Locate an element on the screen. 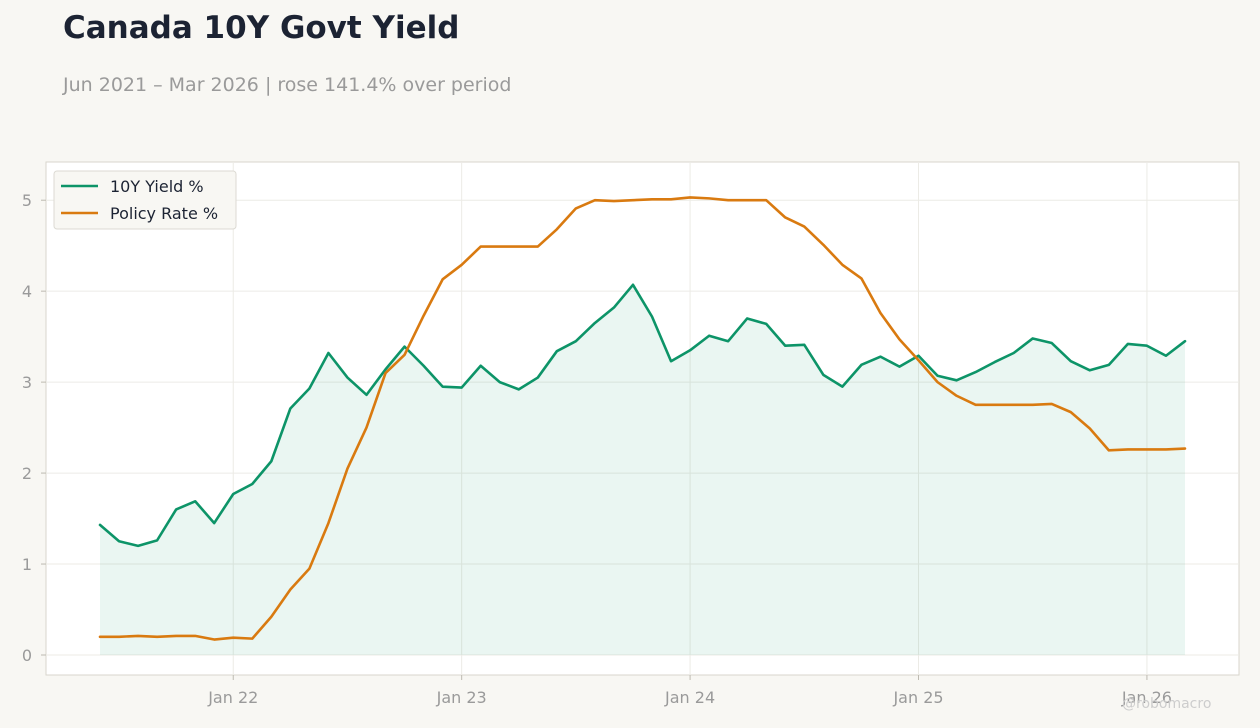 The width and height of the screenshot is (1260, 728). x-tick-label: Jan 23 is located at coordinates (461, 697).